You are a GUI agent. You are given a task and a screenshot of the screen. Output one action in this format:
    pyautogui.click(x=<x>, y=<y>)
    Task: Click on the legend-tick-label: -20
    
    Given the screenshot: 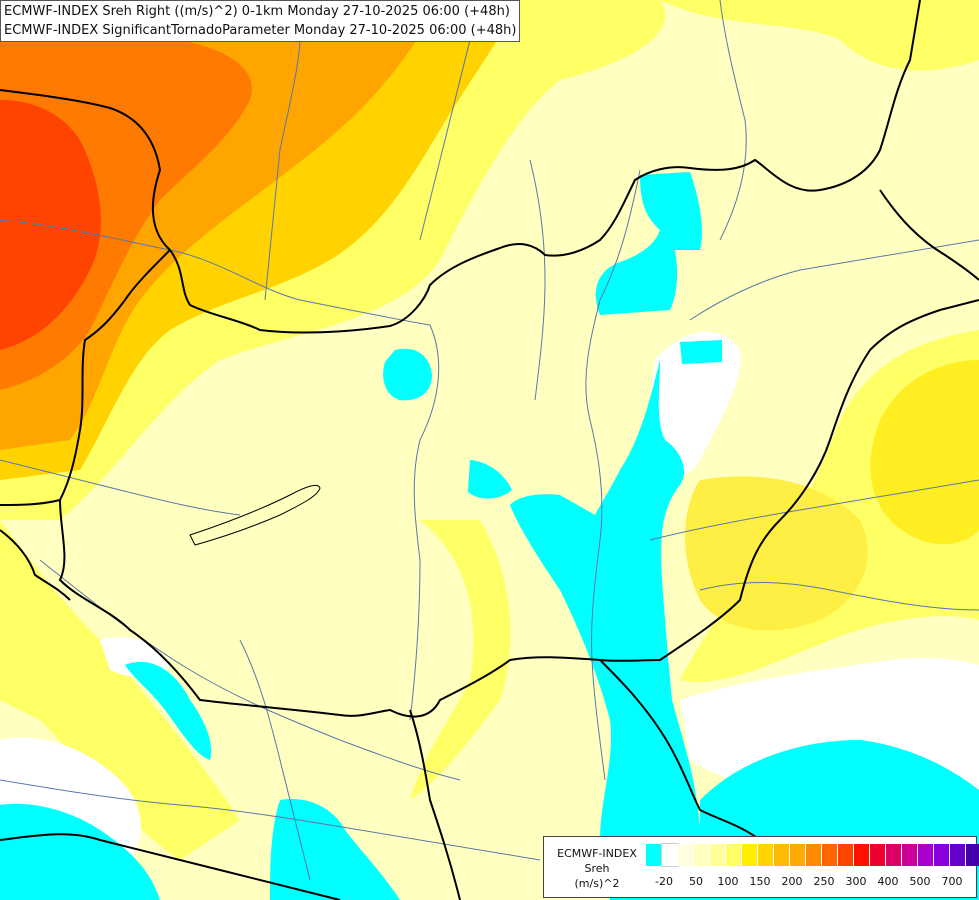 What is the action you would take?
    pyautogui.click(x=664, y=881)
    